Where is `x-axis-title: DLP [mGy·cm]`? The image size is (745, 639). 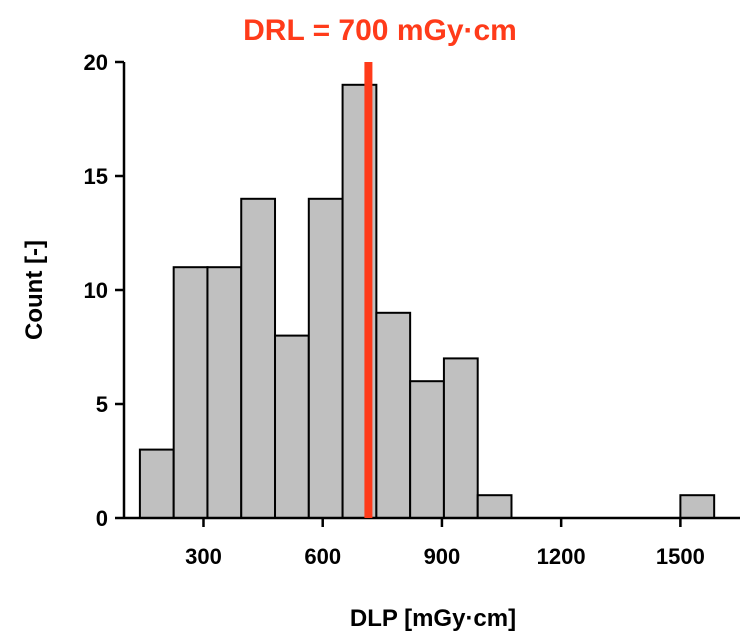 x-axis-title: DLP [mGy·cm] is located at coordinates (433, 618).